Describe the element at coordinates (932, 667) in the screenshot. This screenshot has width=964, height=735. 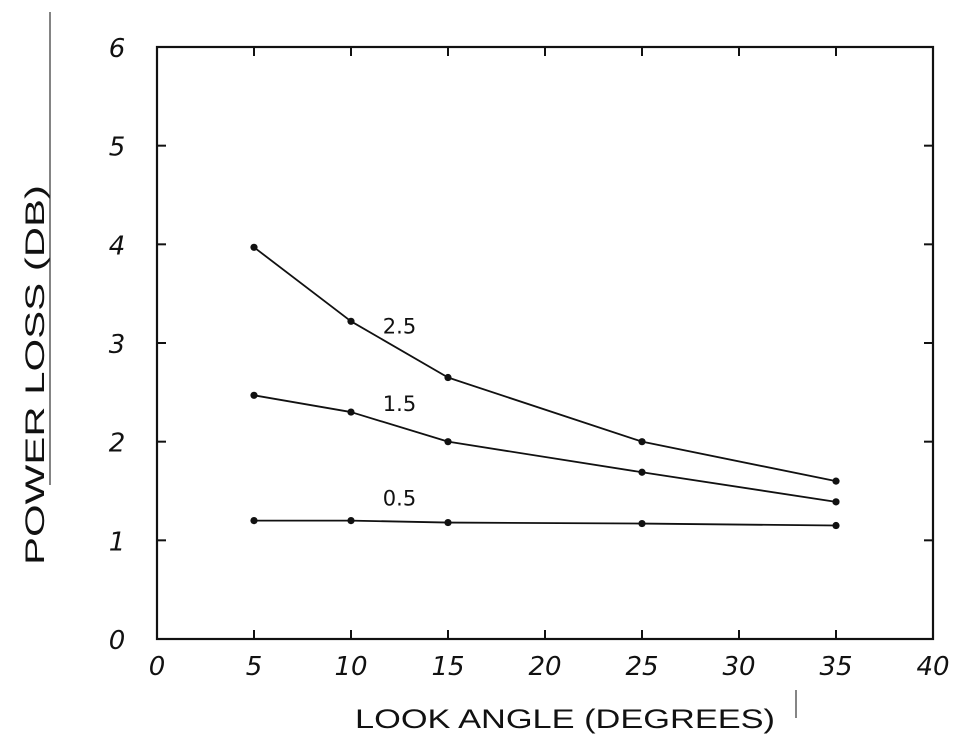
I see `x-tick-label: 40` at that location.